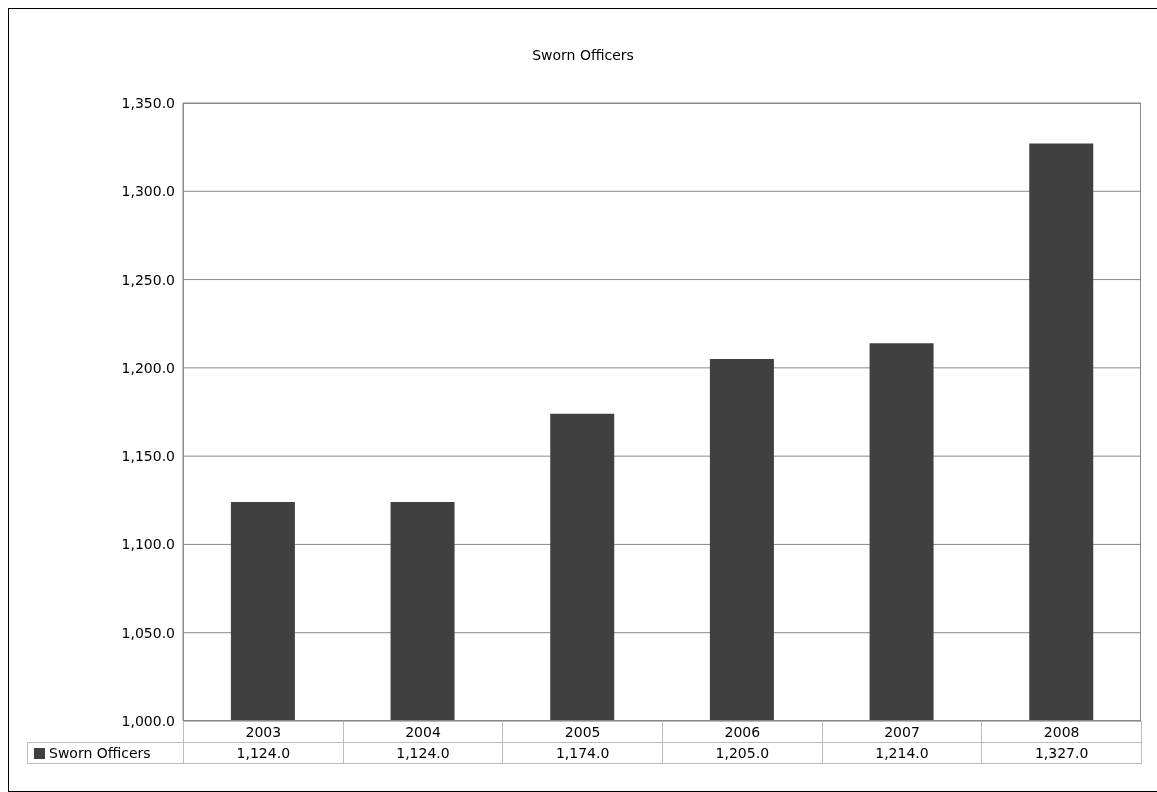  What do you see at coordinates (902, 753) in the screenshot?
I see `data-label: 1,214.0` at bounding box center [902, 753].